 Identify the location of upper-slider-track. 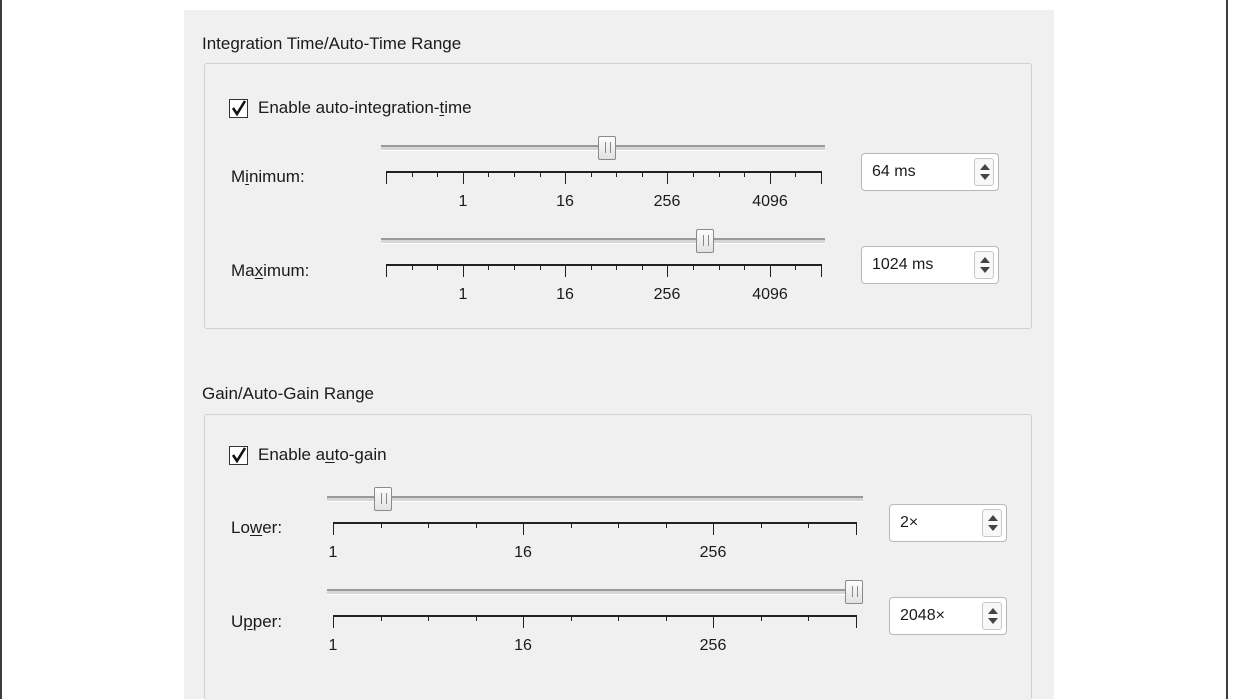
(595, 592).